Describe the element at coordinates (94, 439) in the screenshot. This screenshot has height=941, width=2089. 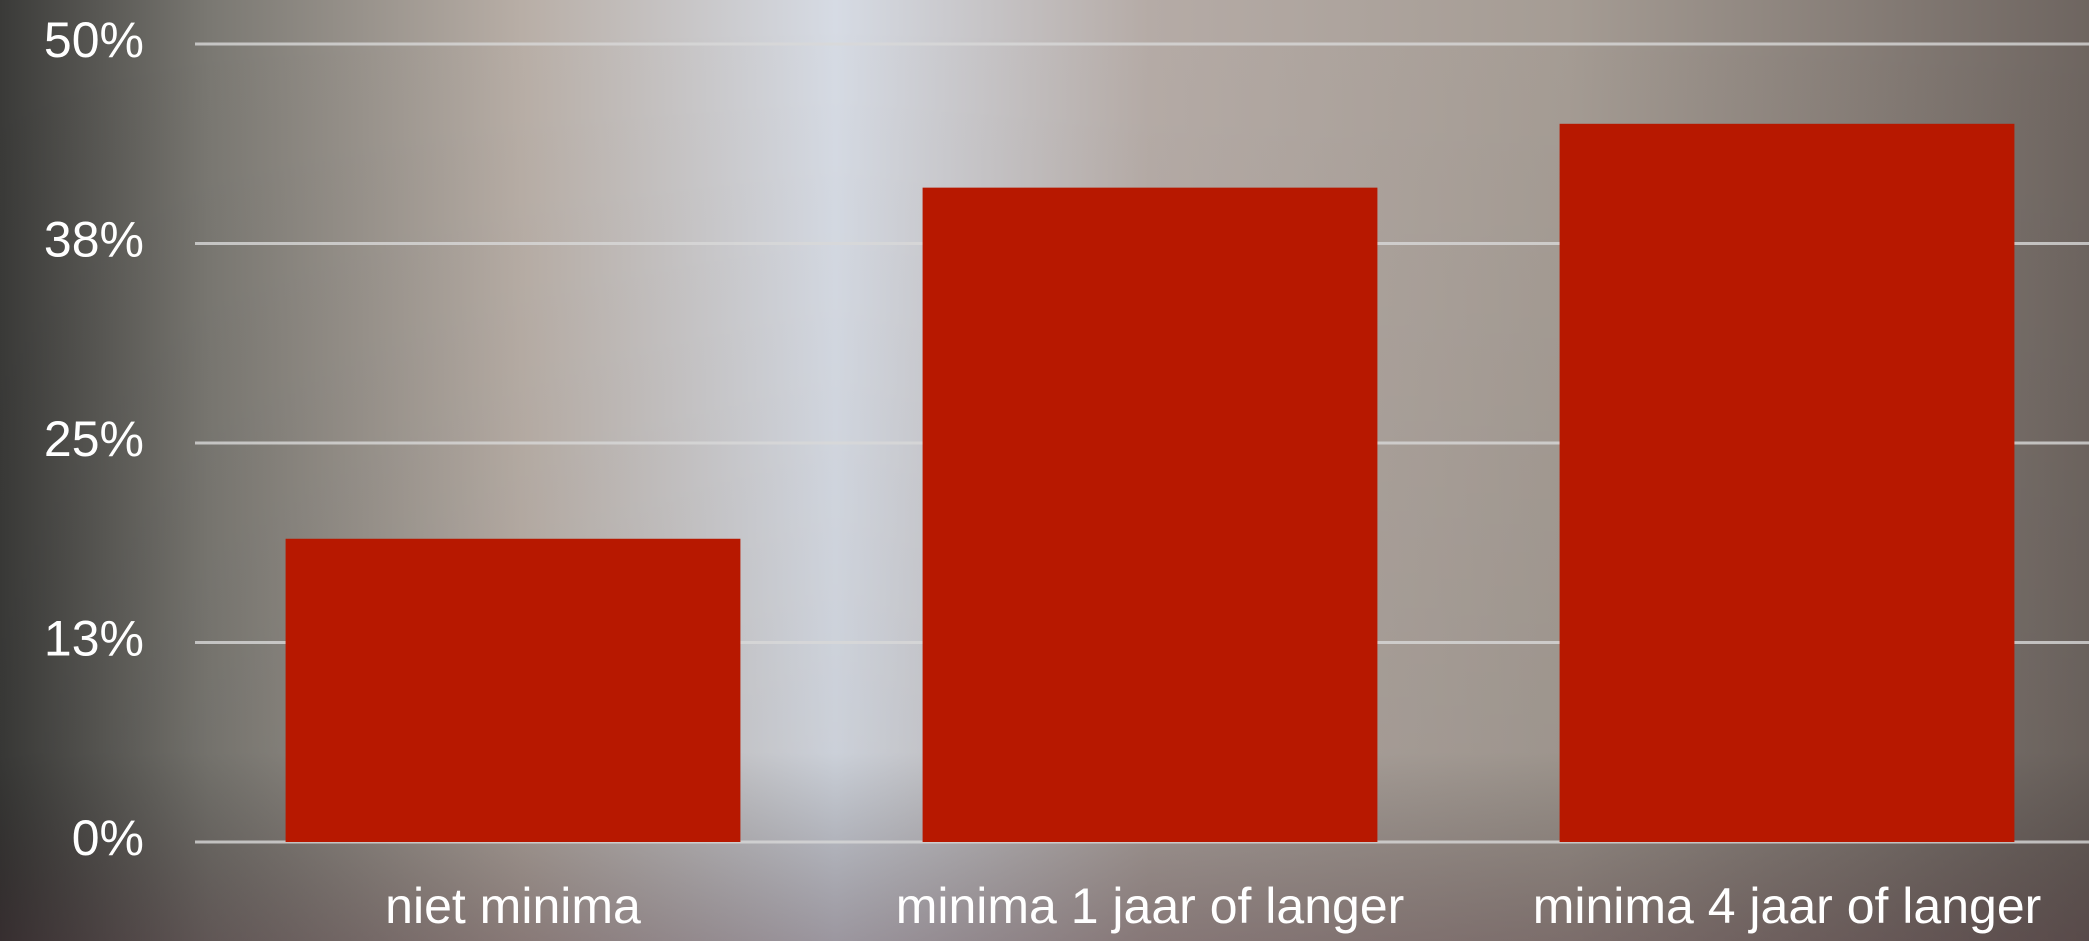
I see `y-tick-label: 25%` at that location.